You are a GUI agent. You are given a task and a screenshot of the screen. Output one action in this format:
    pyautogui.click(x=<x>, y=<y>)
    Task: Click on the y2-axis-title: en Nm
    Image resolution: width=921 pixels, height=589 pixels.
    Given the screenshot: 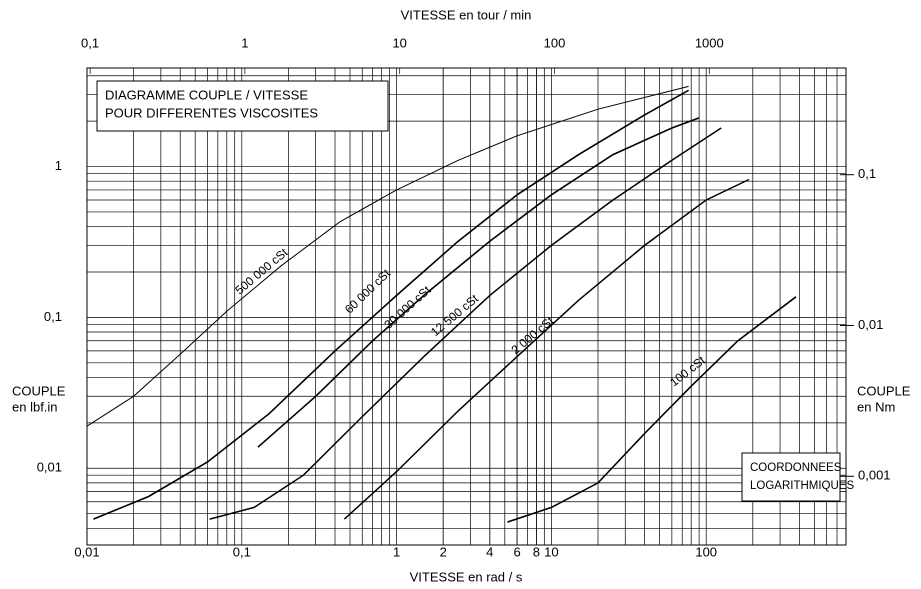 What is the action you would take?
    pyautogui.click(x=876, y=406)
    